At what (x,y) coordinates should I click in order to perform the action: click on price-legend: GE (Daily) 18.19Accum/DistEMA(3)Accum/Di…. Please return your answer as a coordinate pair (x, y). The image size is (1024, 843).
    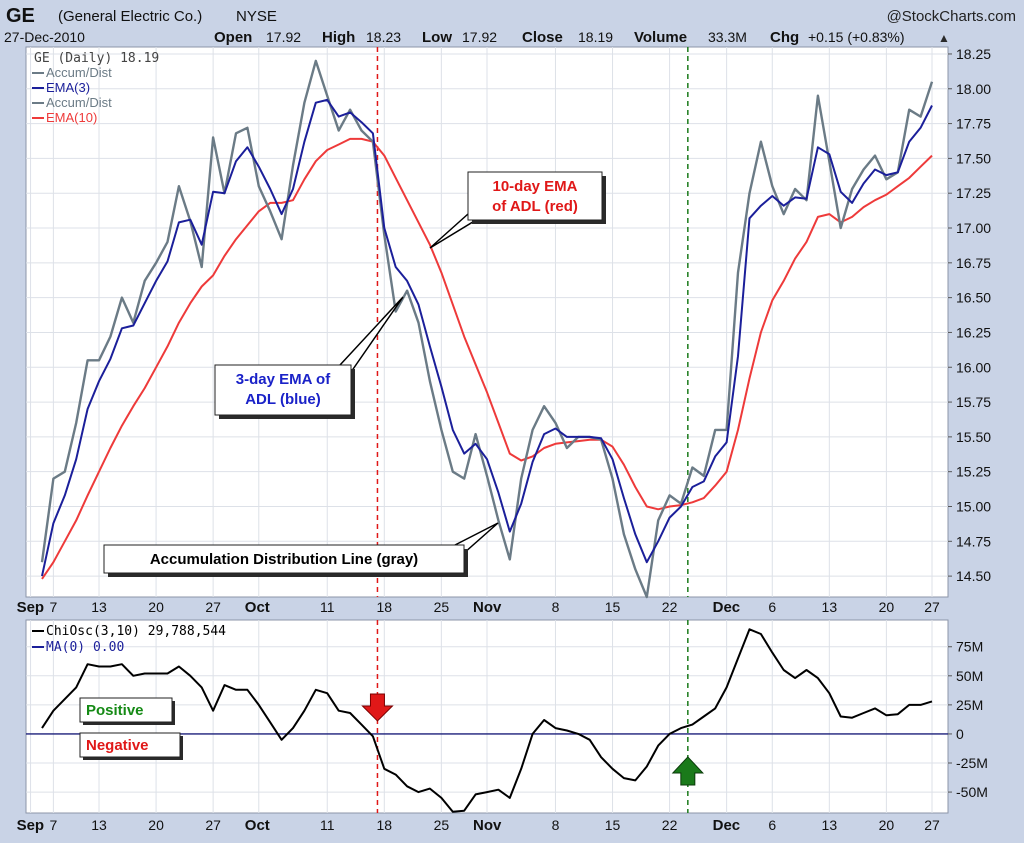
    Looking at the image, I should click on (95, 88).